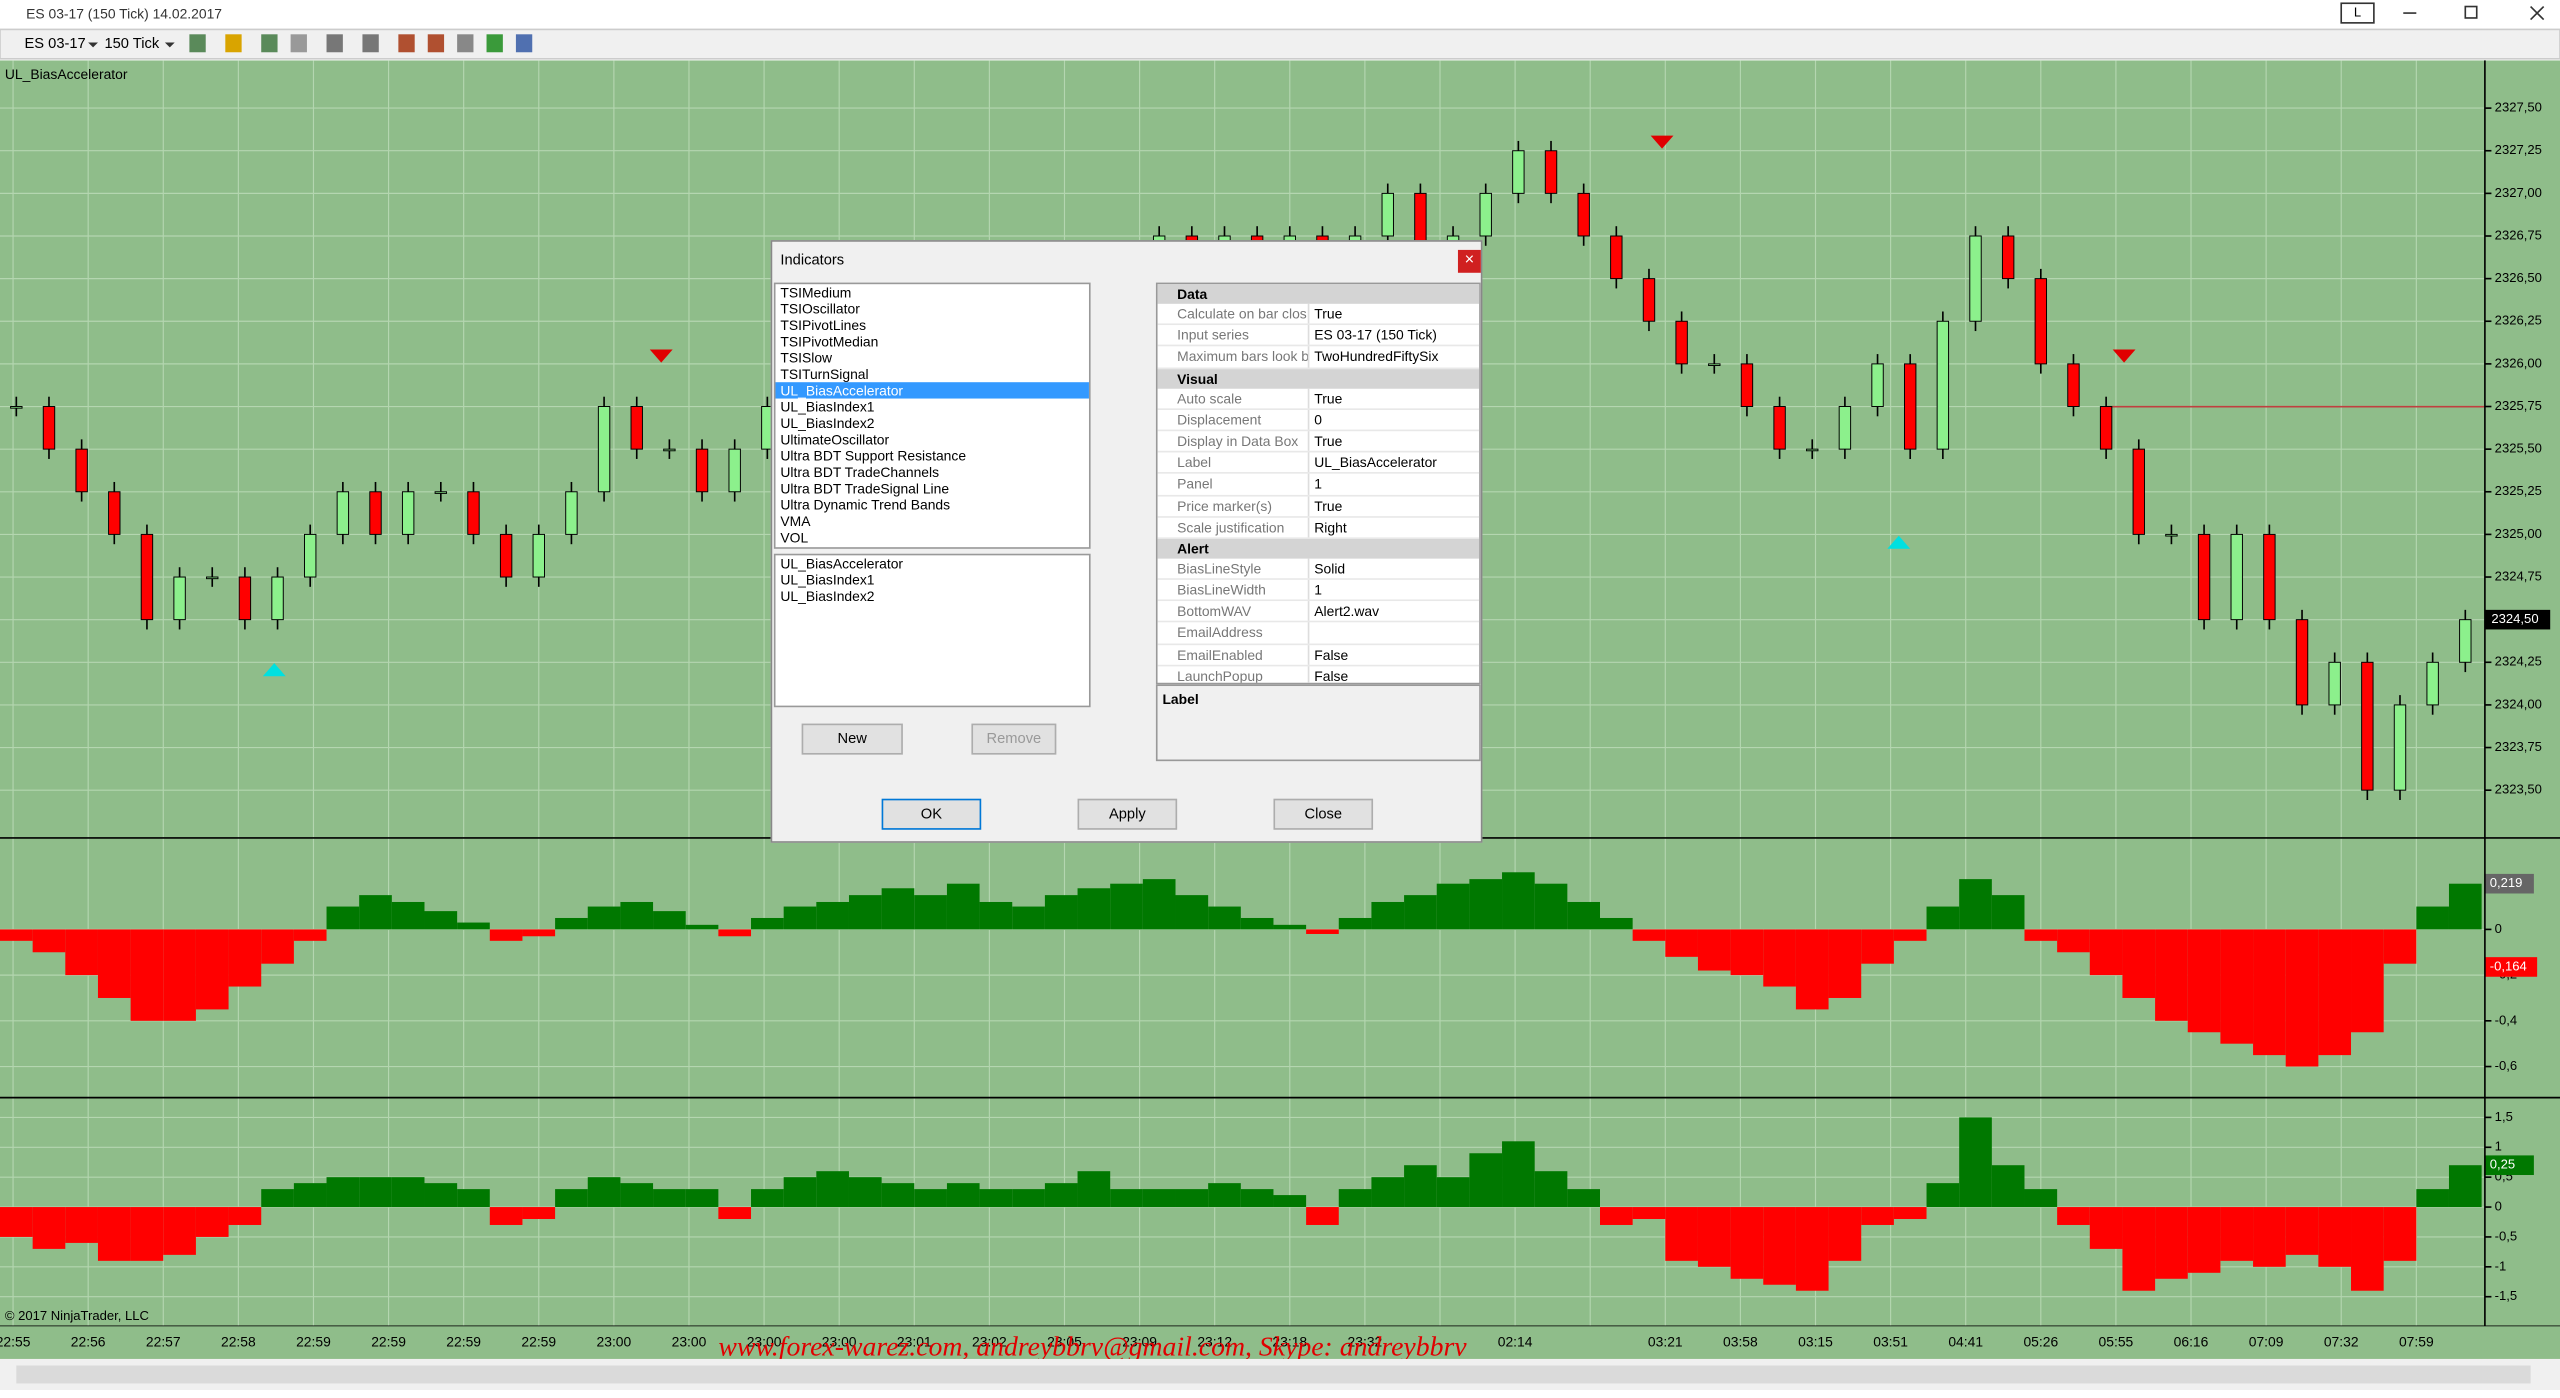  I want to click on list-item: TSIPivotMedian, so click(829, 341).